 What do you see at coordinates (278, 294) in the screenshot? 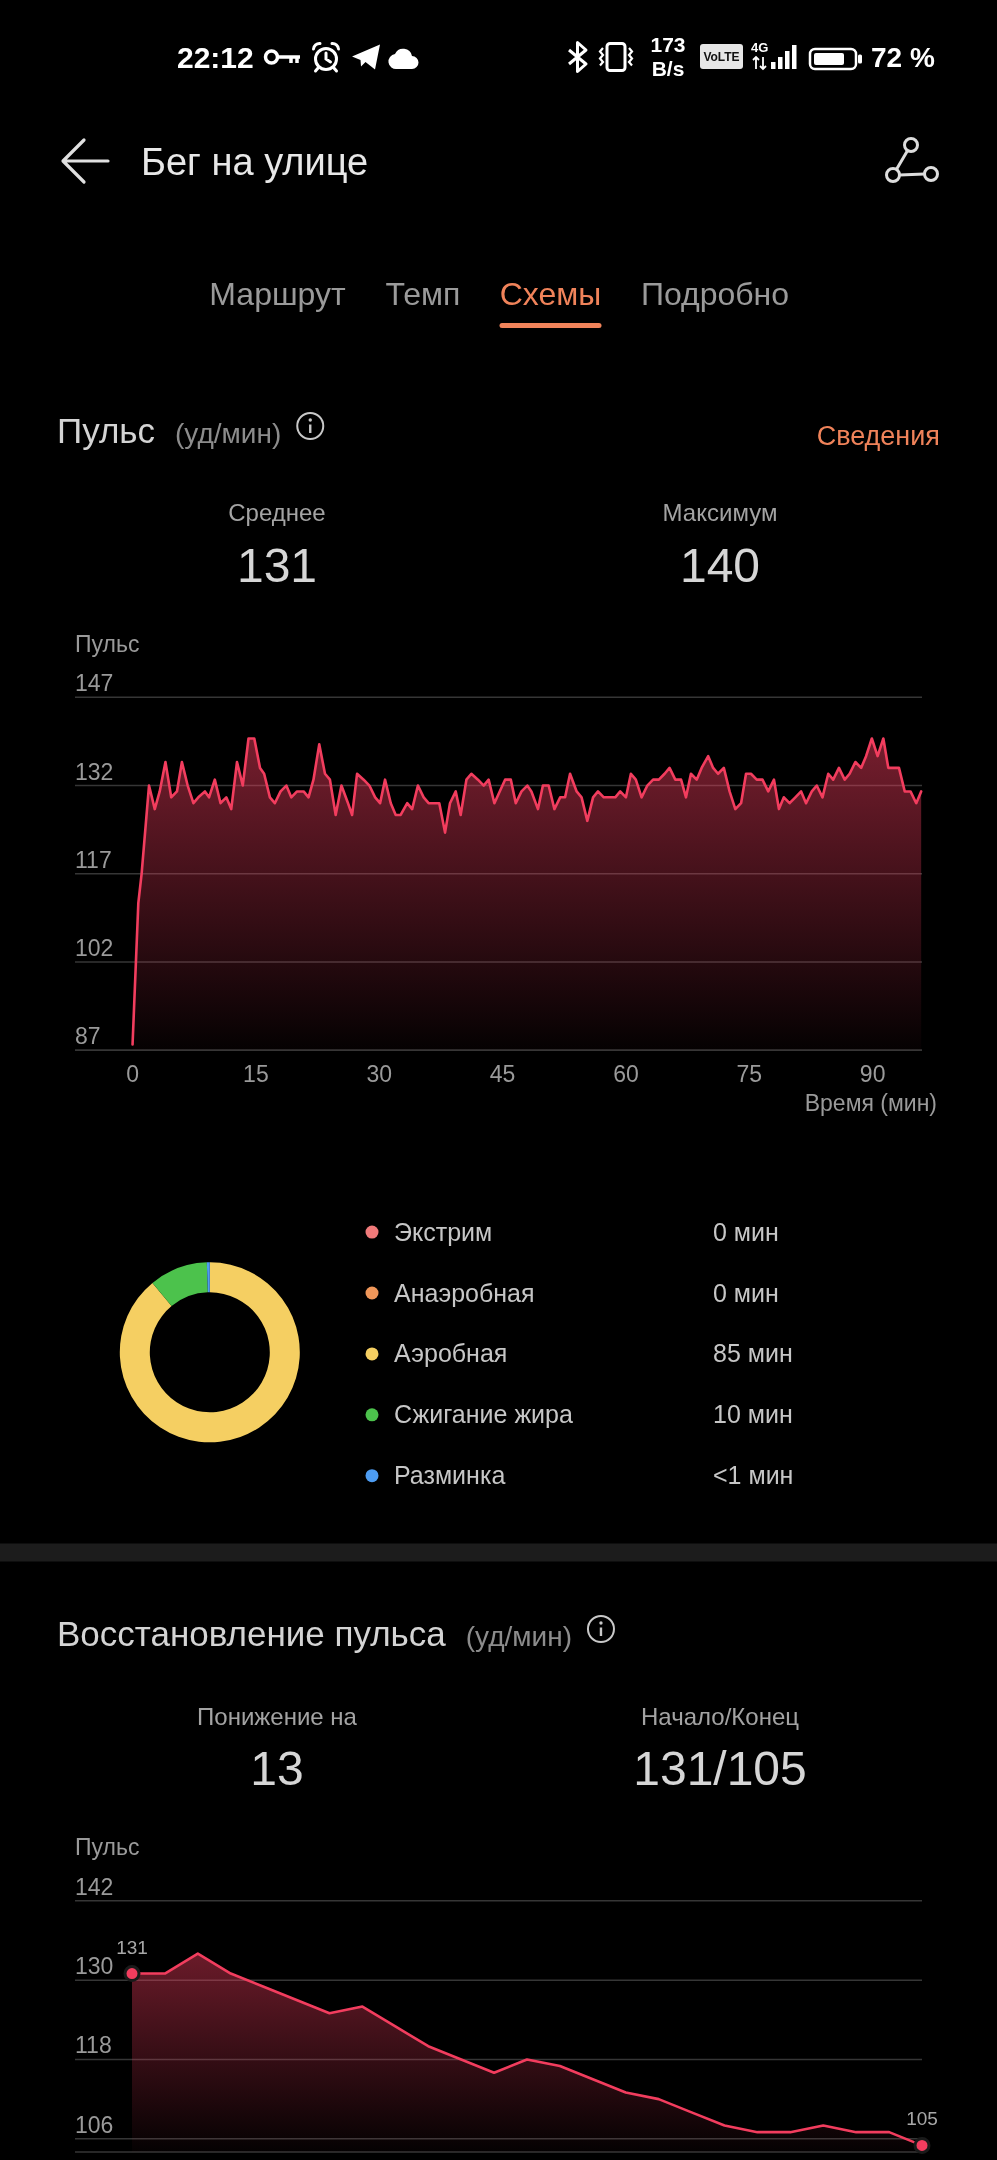
I see `text: Маршрут` at bounding box center [278, 294].